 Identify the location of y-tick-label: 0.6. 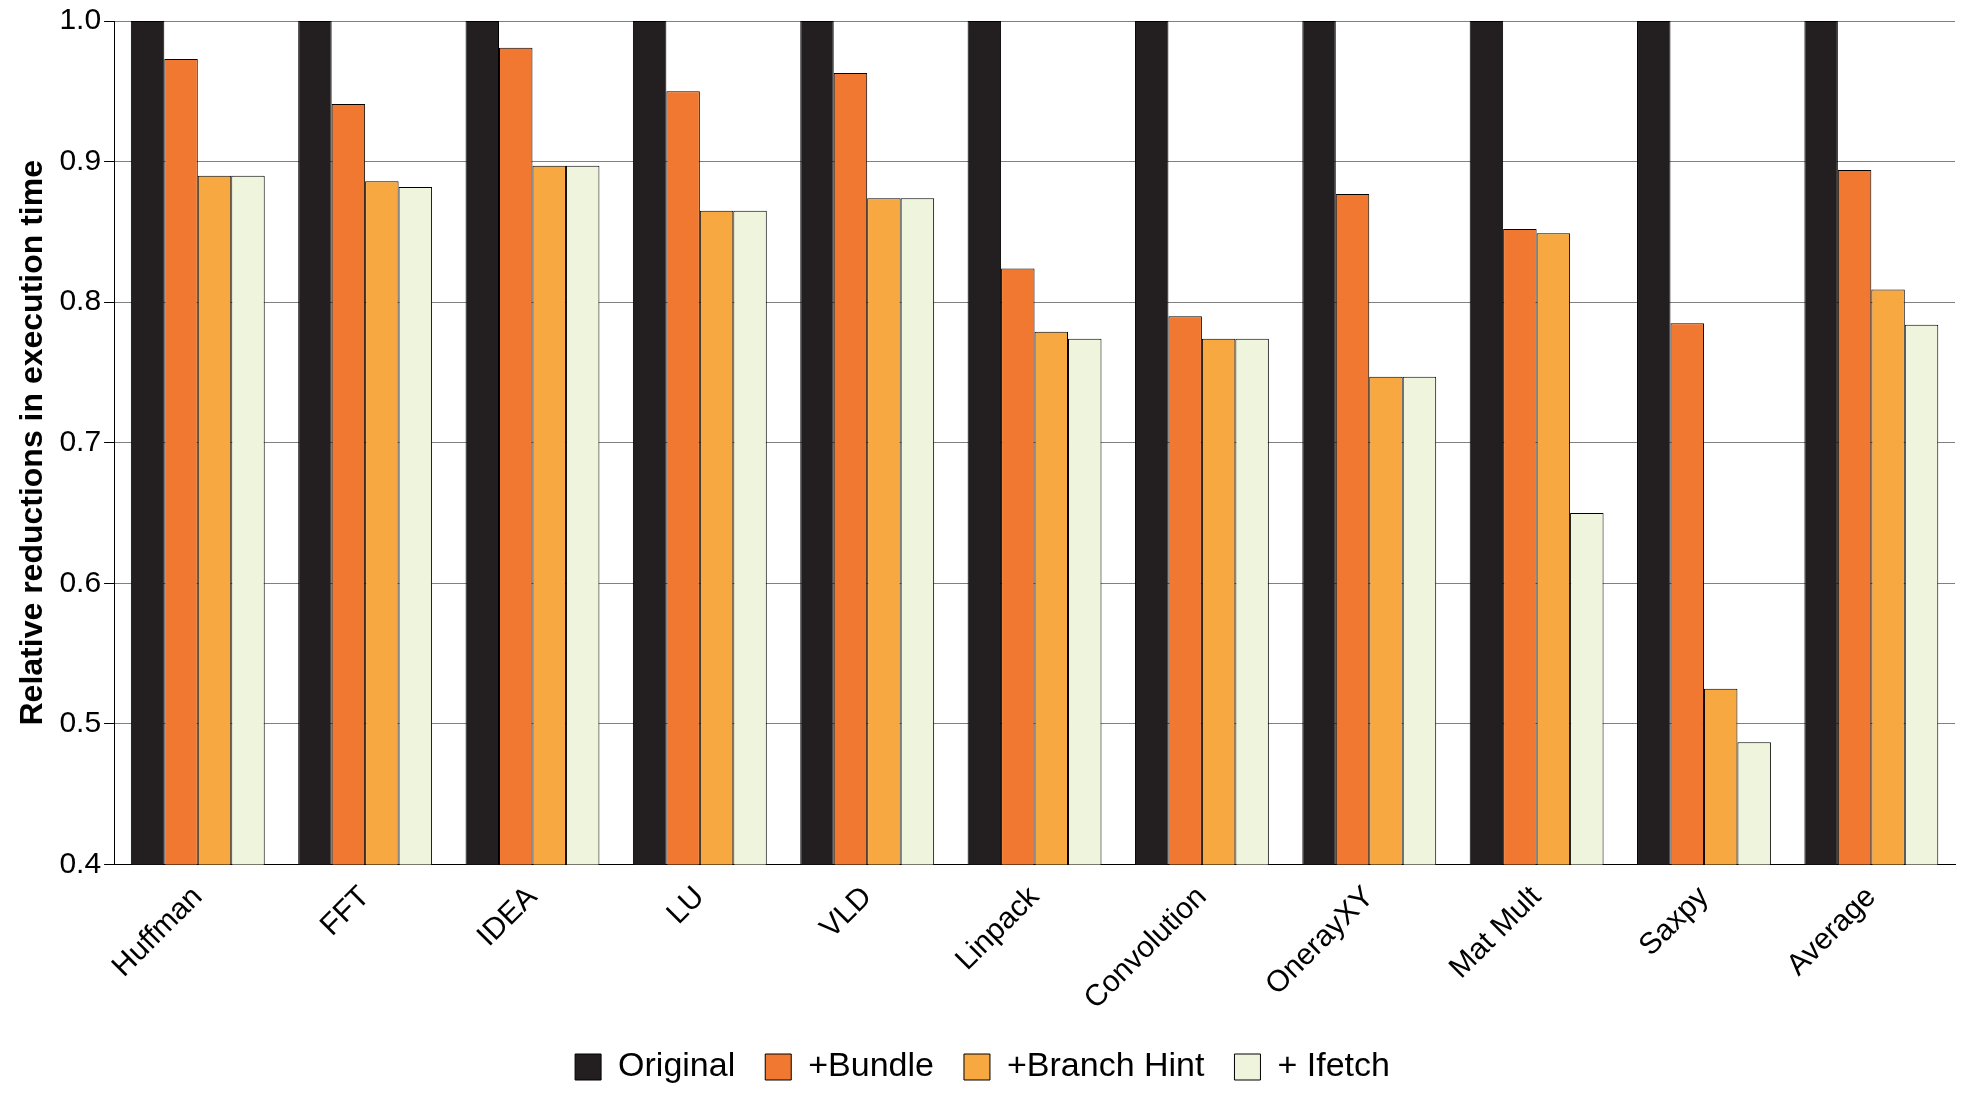
(80, 581).